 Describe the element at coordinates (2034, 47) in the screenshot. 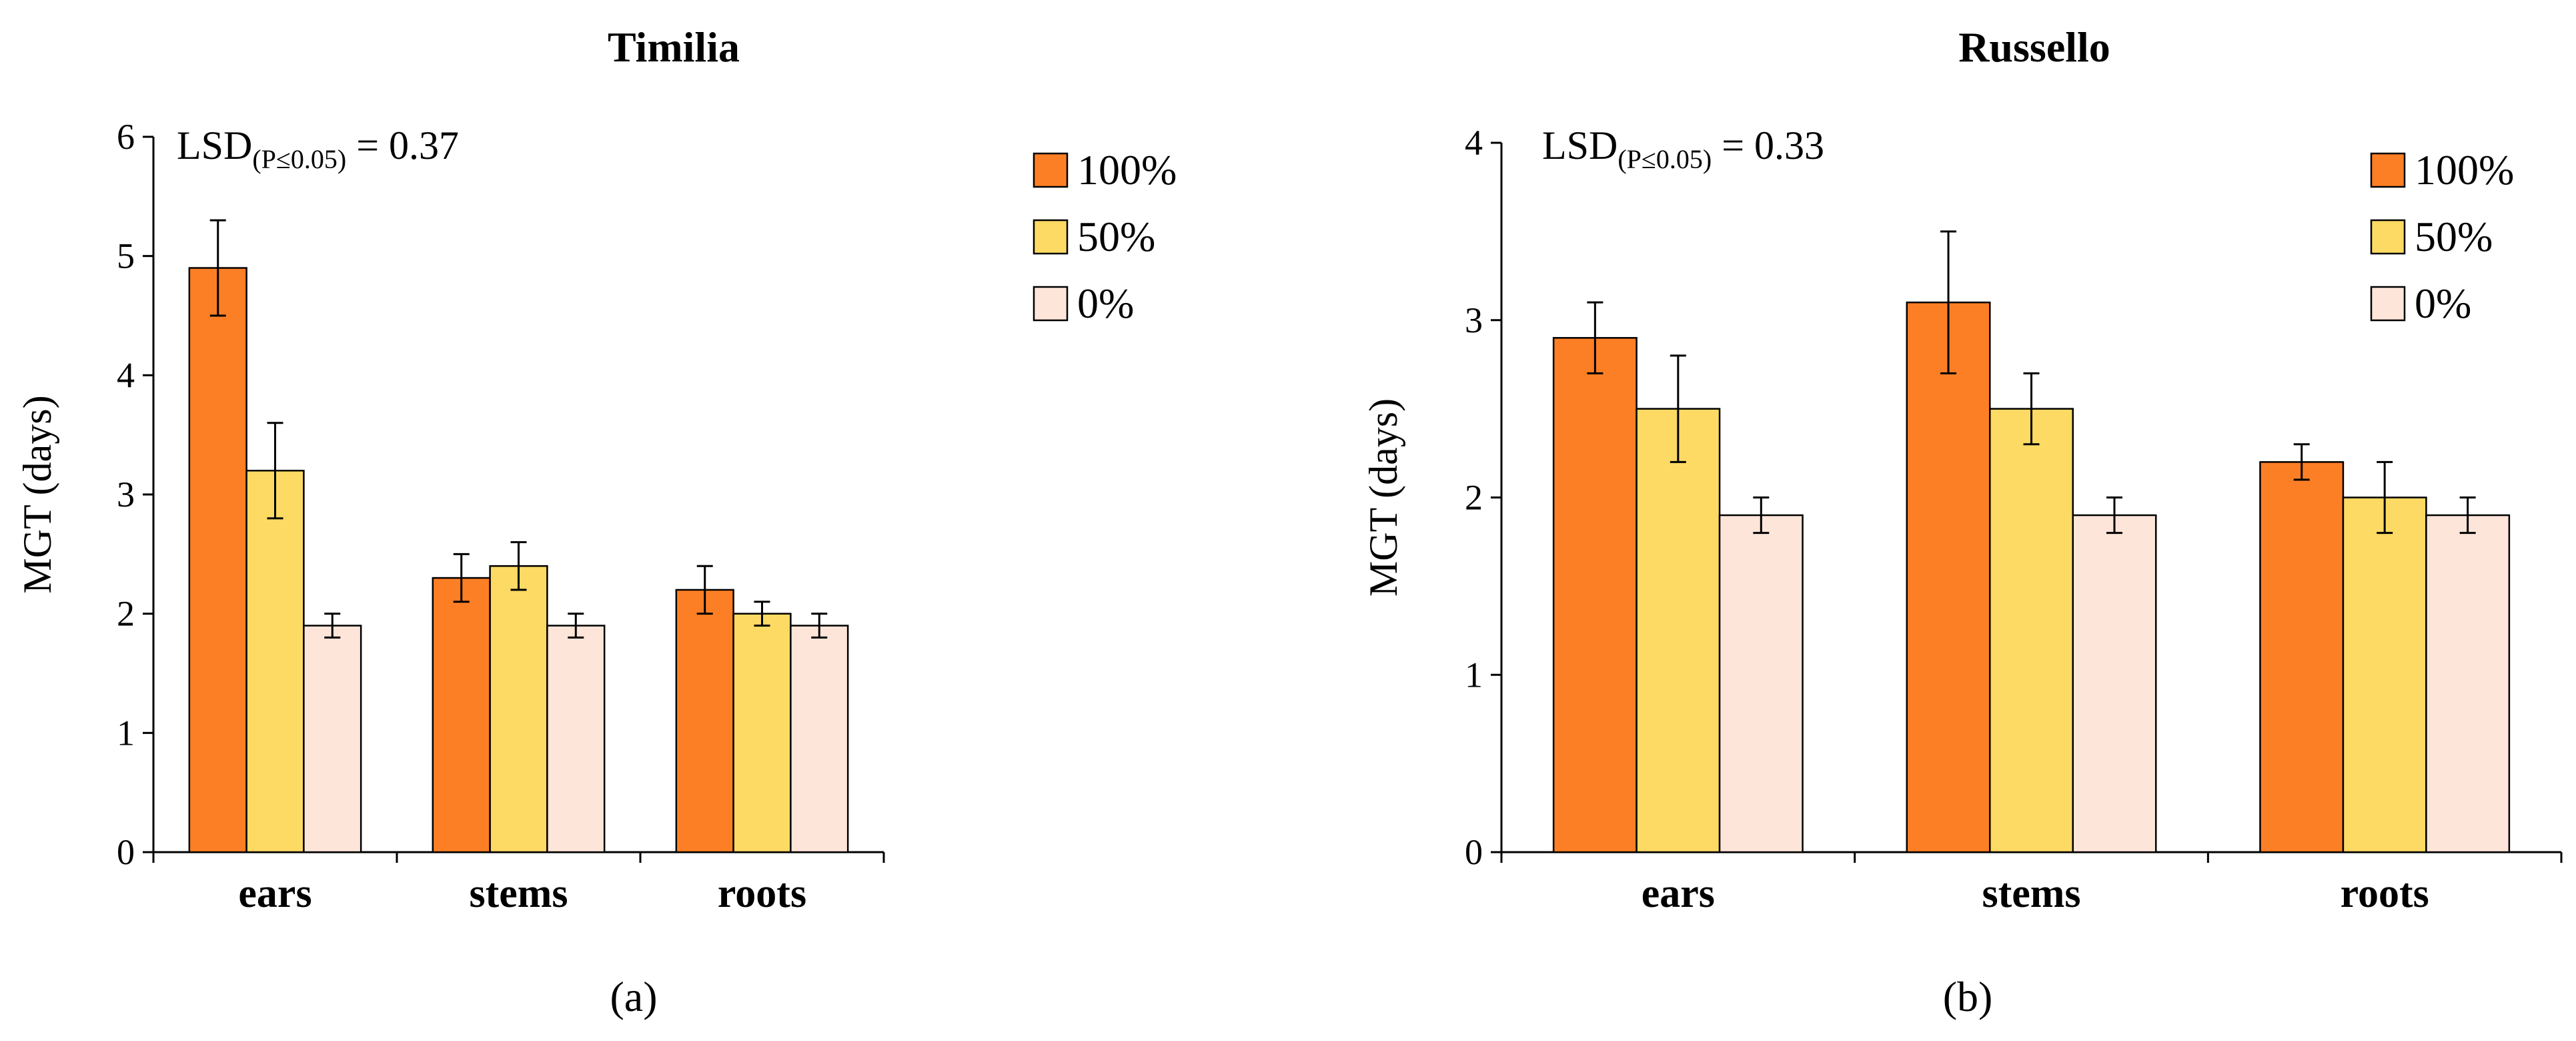

I see `chart-title: Russello` at that location.